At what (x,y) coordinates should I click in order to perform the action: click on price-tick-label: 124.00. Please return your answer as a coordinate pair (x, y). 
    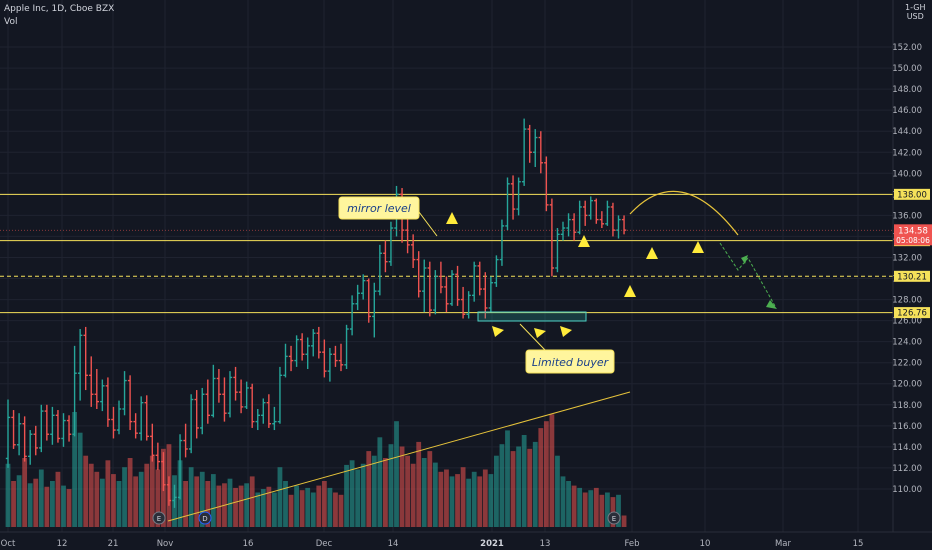
    Looking at the image, I should click on (907, 343).